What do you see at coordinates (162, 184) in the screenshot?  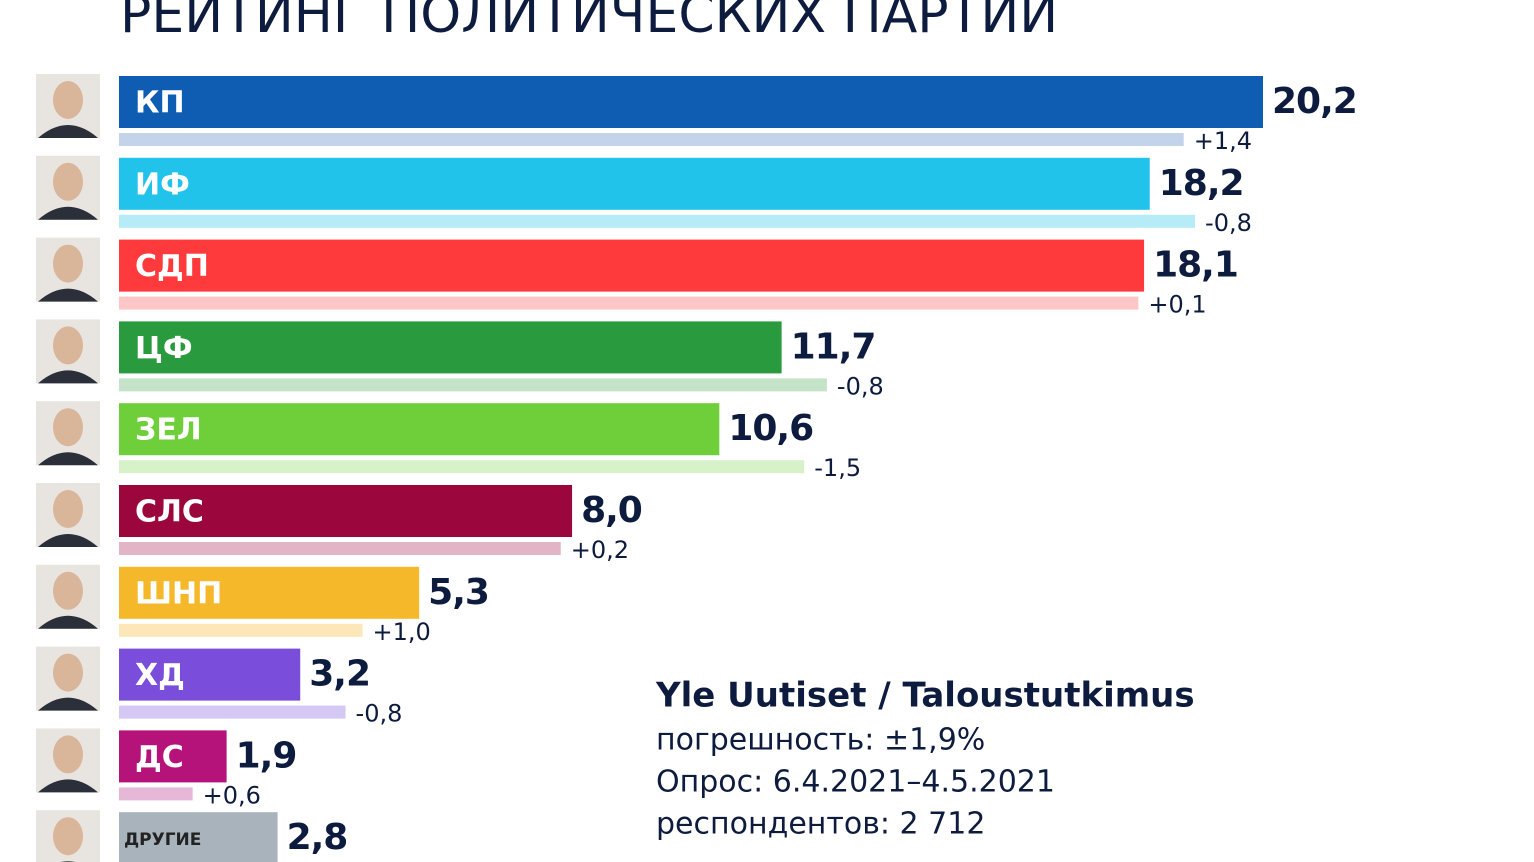 I see `category-label: ИФ` at bounding box center [162, 184].